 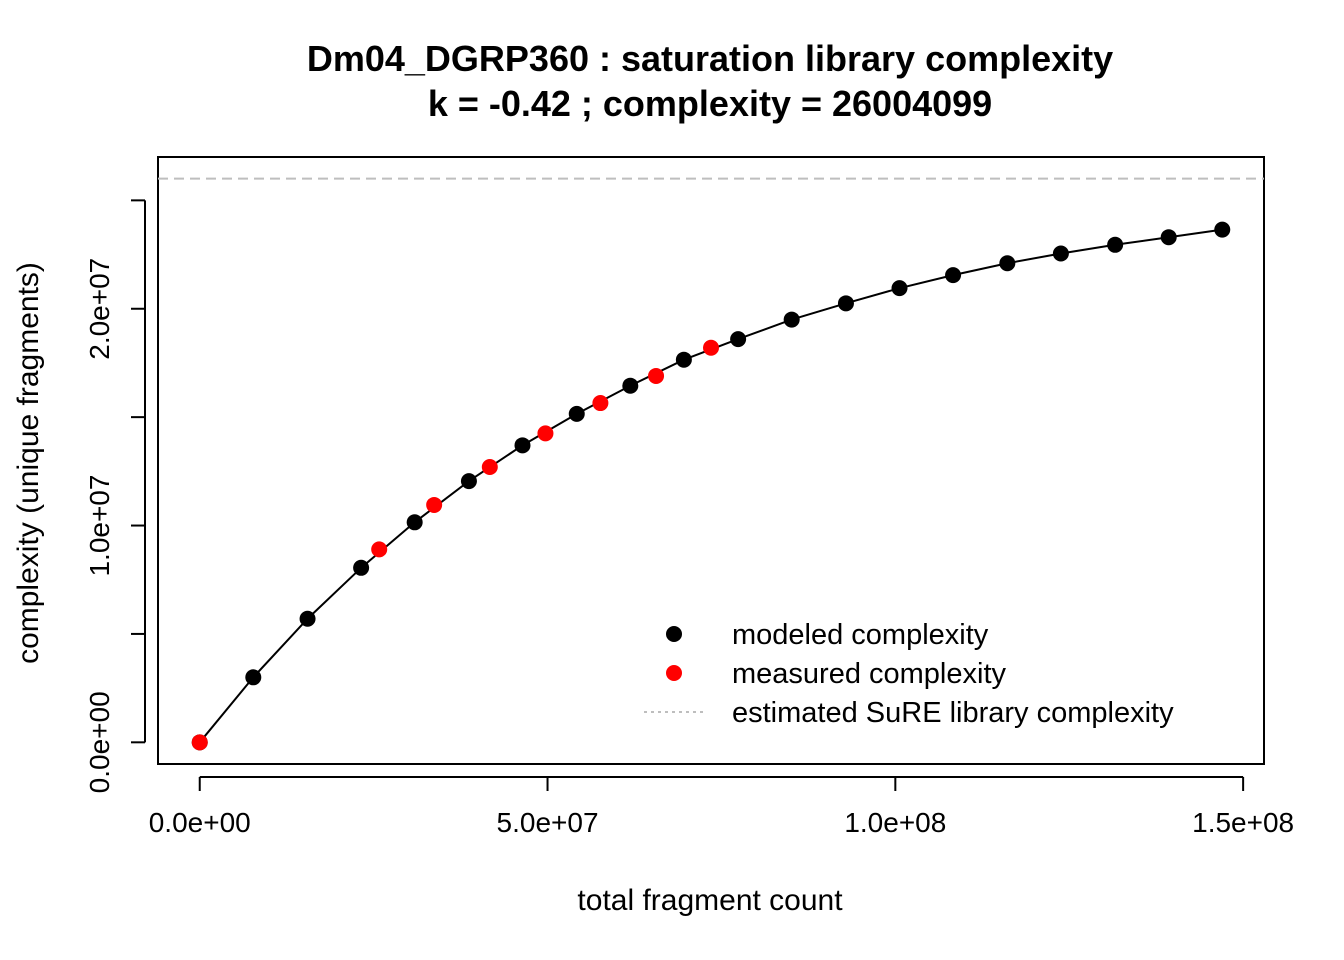 I want to click on legend-label: measured complexity, so click(x=869, y=674).